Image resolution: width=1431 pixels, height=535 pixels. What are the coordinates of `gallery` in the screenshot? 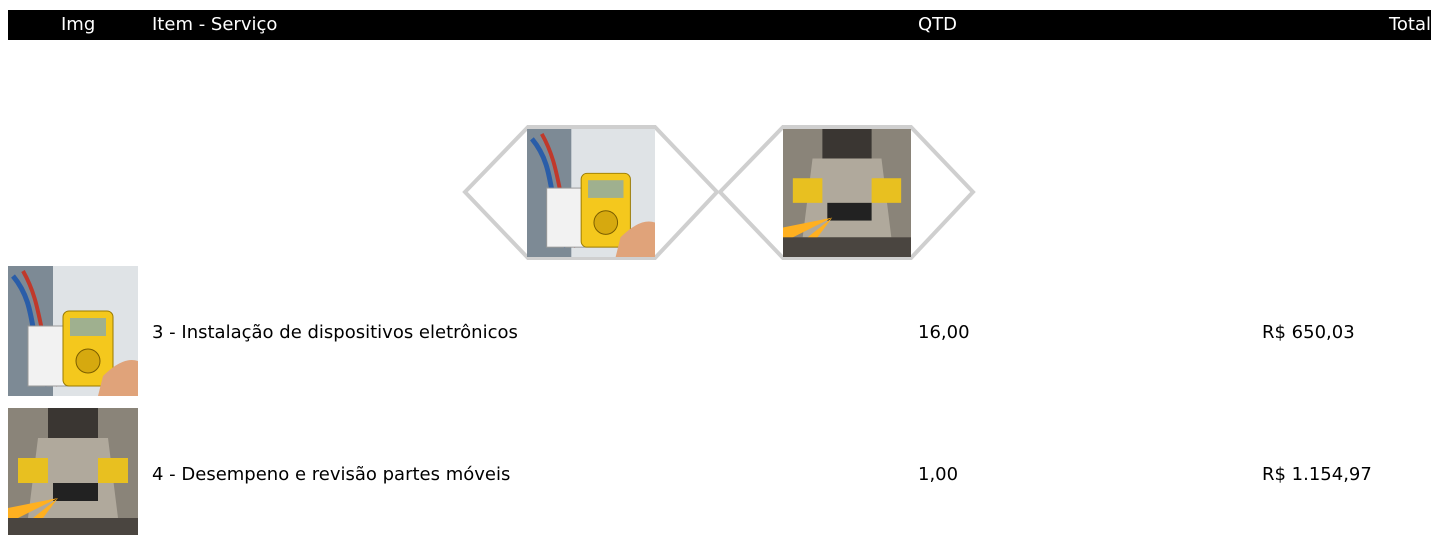 It's located at (719, 192).